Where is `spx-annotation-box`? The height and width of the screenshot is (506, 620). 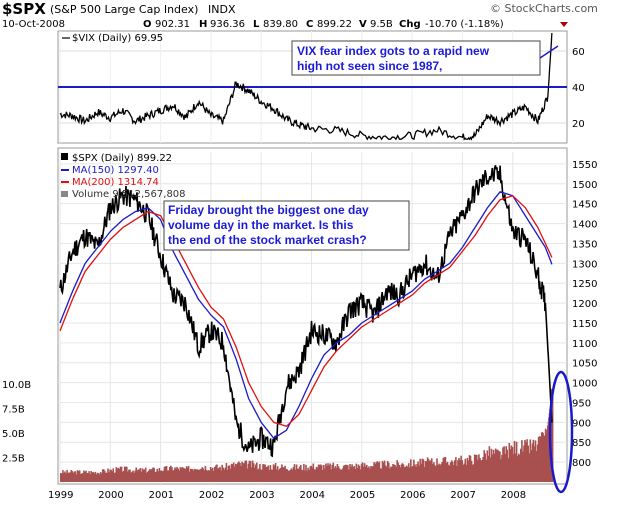
spx-annotation-box is located at coordinates (286, 225).